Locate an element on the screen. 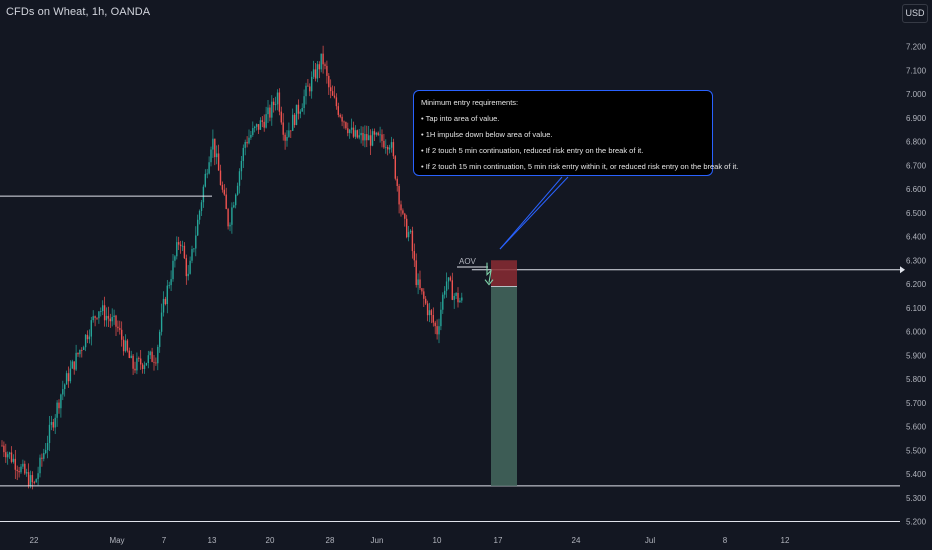 The image size is (932, 550). currency-button: USD is located at coordinates (915, 13).